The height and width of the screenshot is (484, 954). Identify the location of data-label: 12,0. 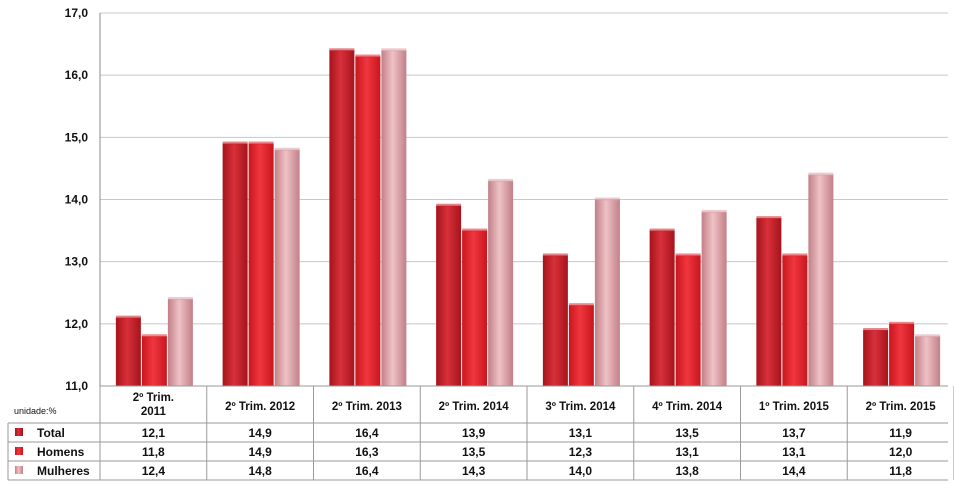
(901, 452).